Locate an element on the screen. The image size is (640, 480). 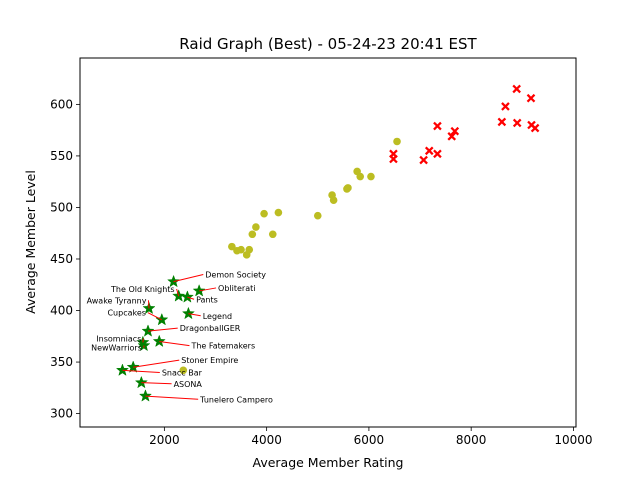
annotation-leader-snacc-bar is located at coordinates (141, 371).